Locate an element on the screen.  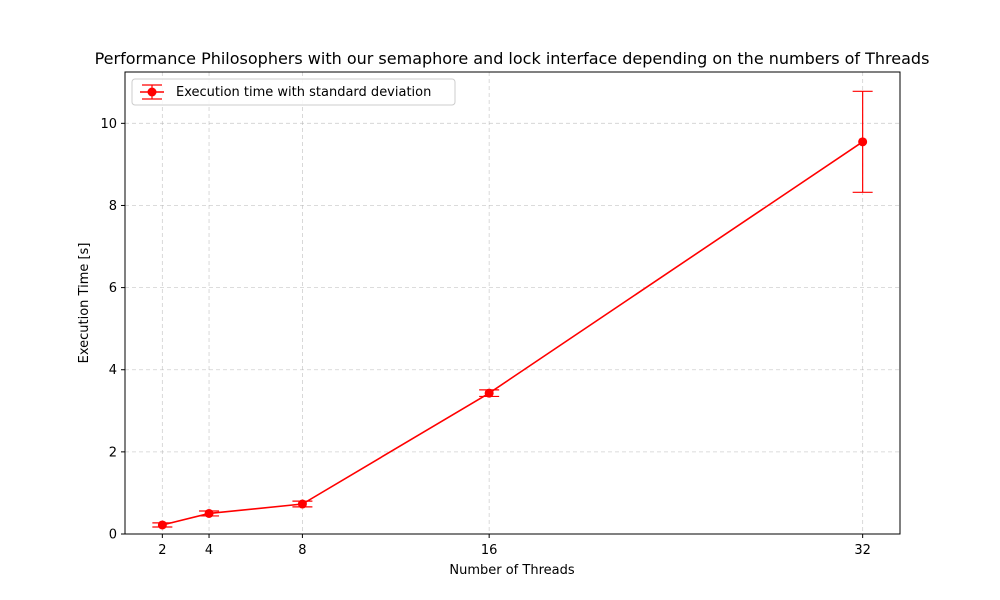
x-tick-label: 16 is located at coordinates (489, 550).